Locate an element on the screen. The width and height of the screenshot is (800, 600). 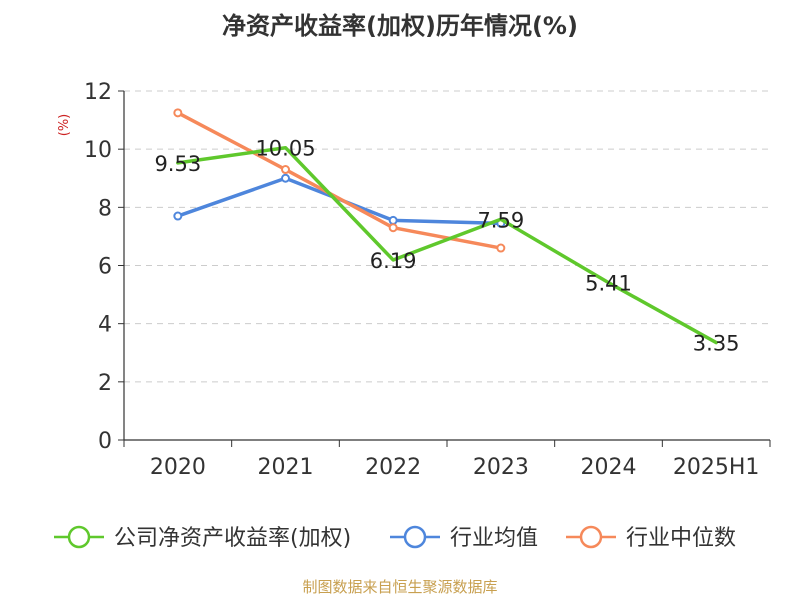
chart-title: 净资产收益率(加权)历年情况(%) is located at coordinates (400, 26).